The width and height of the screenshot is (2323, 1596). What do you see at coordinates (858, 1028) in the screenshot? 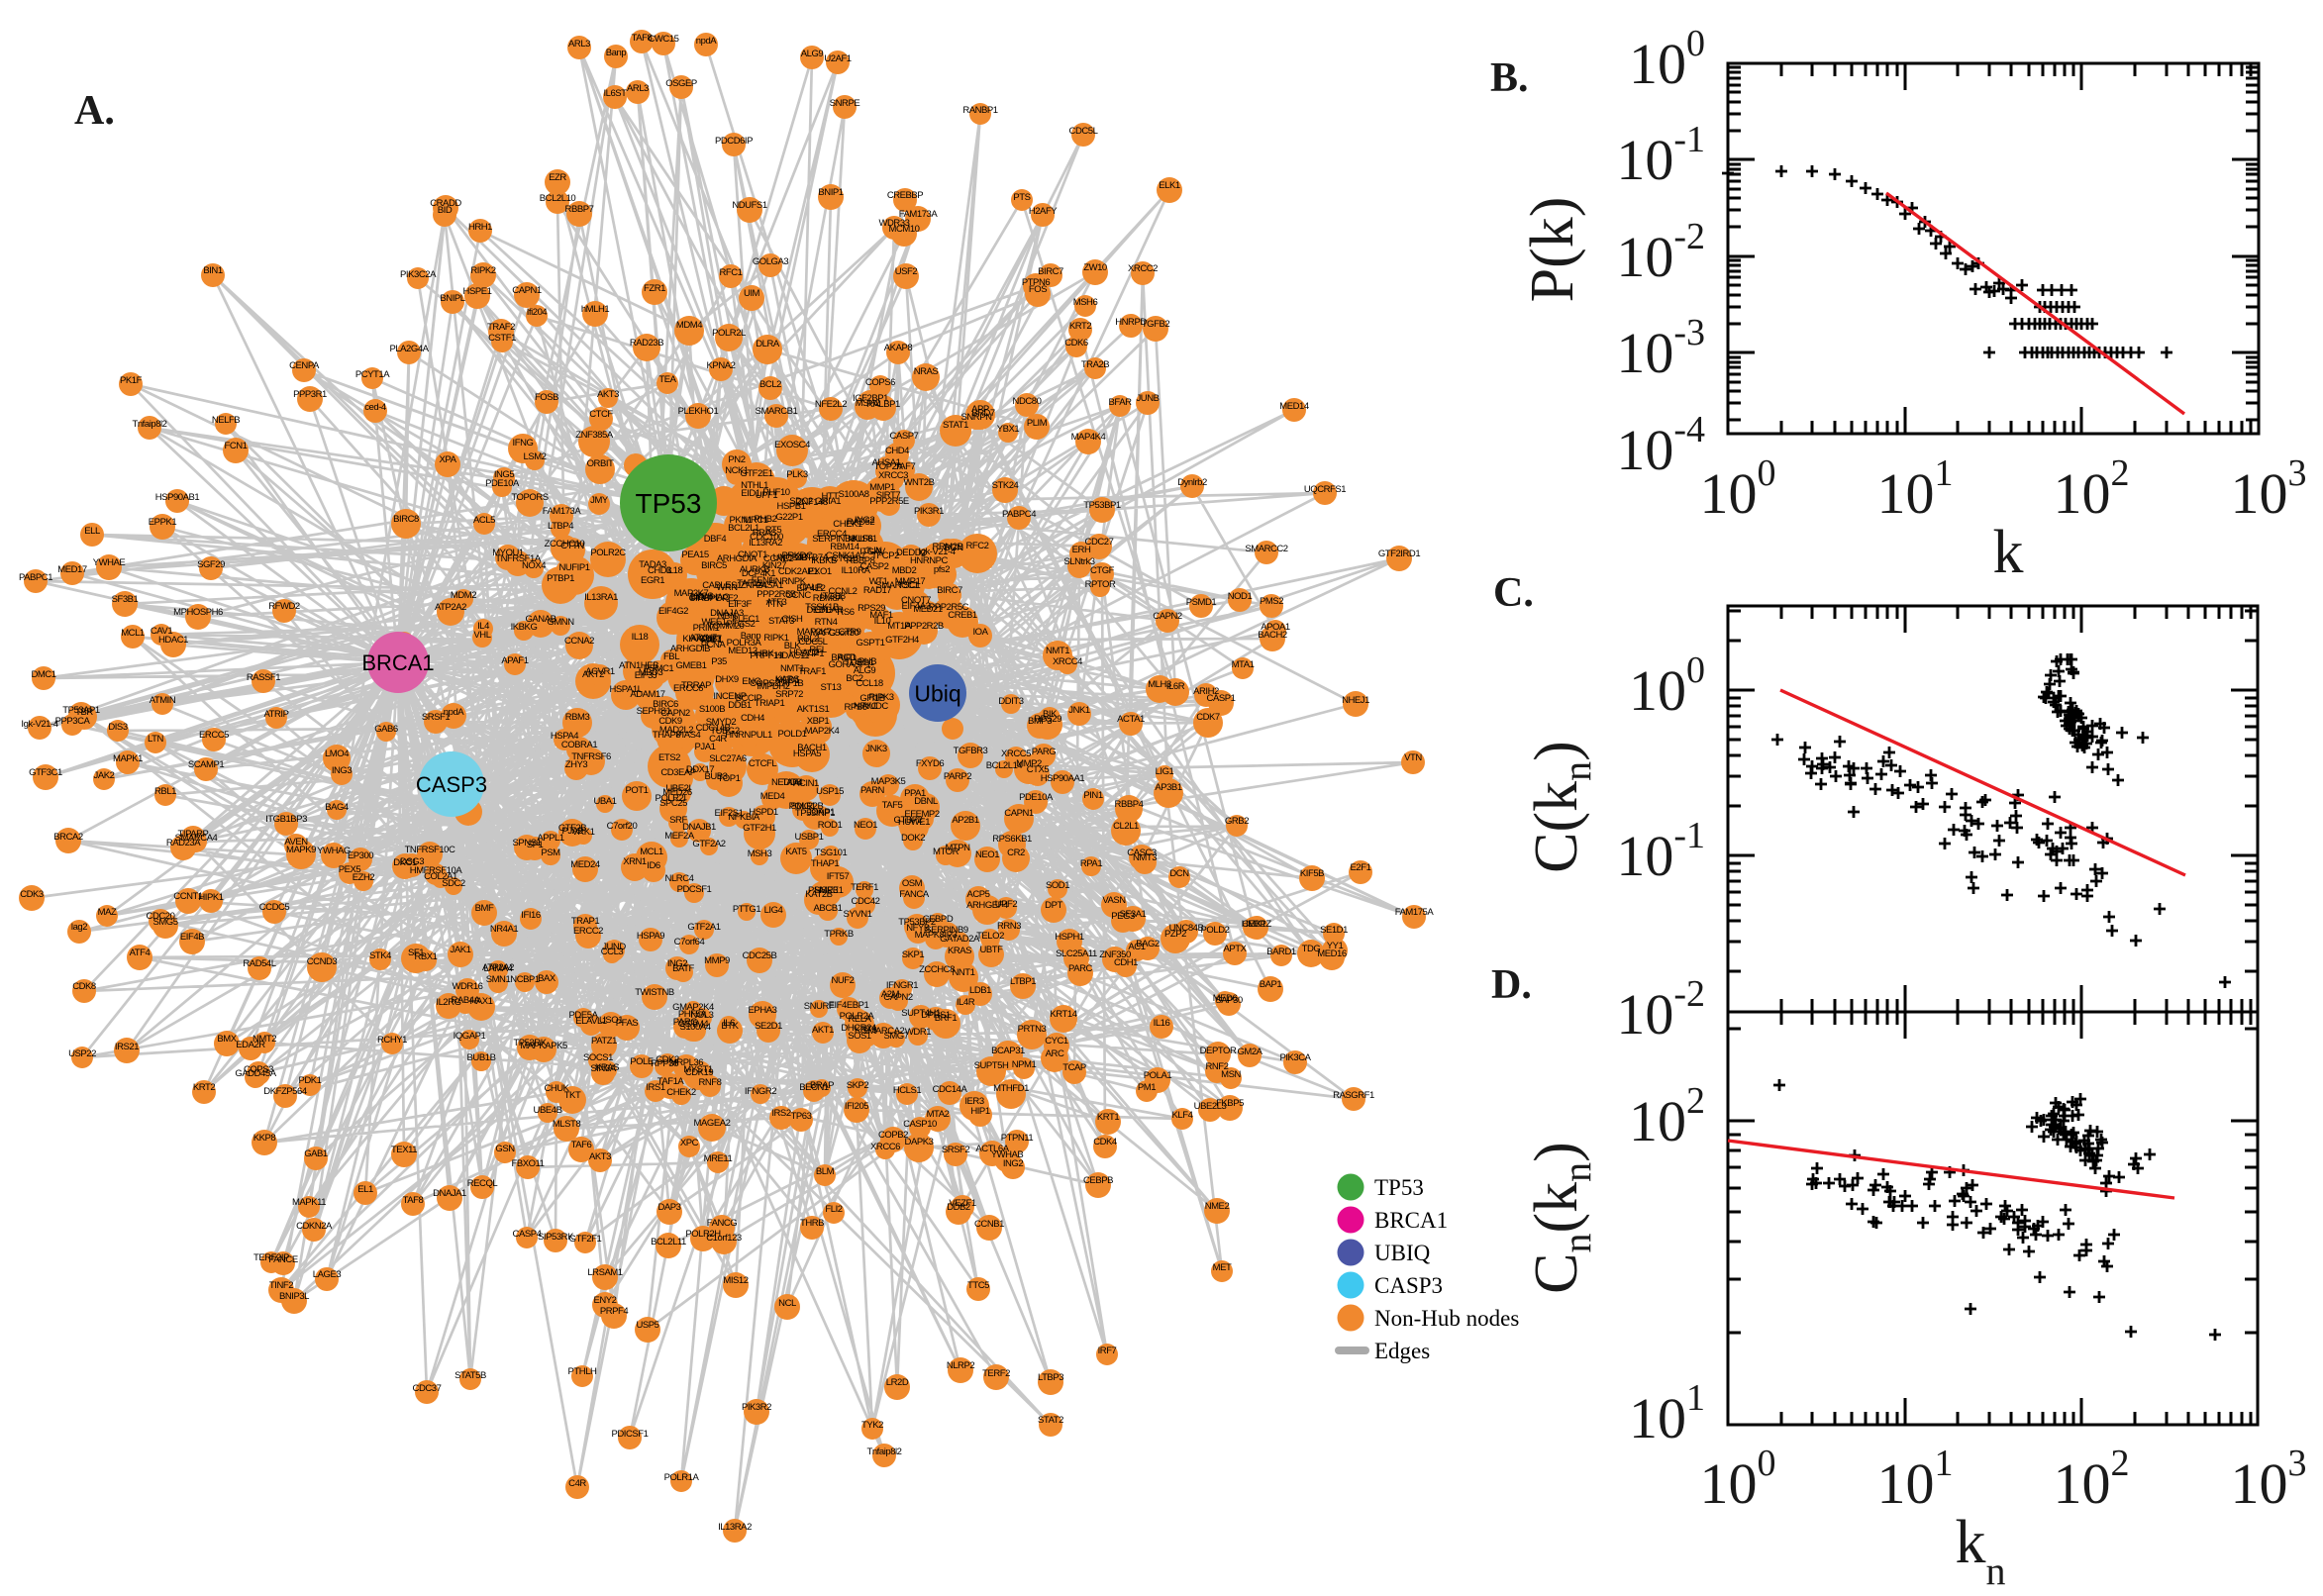
I see `svg-text: DHCR24` at bounding box center [858, 1028].